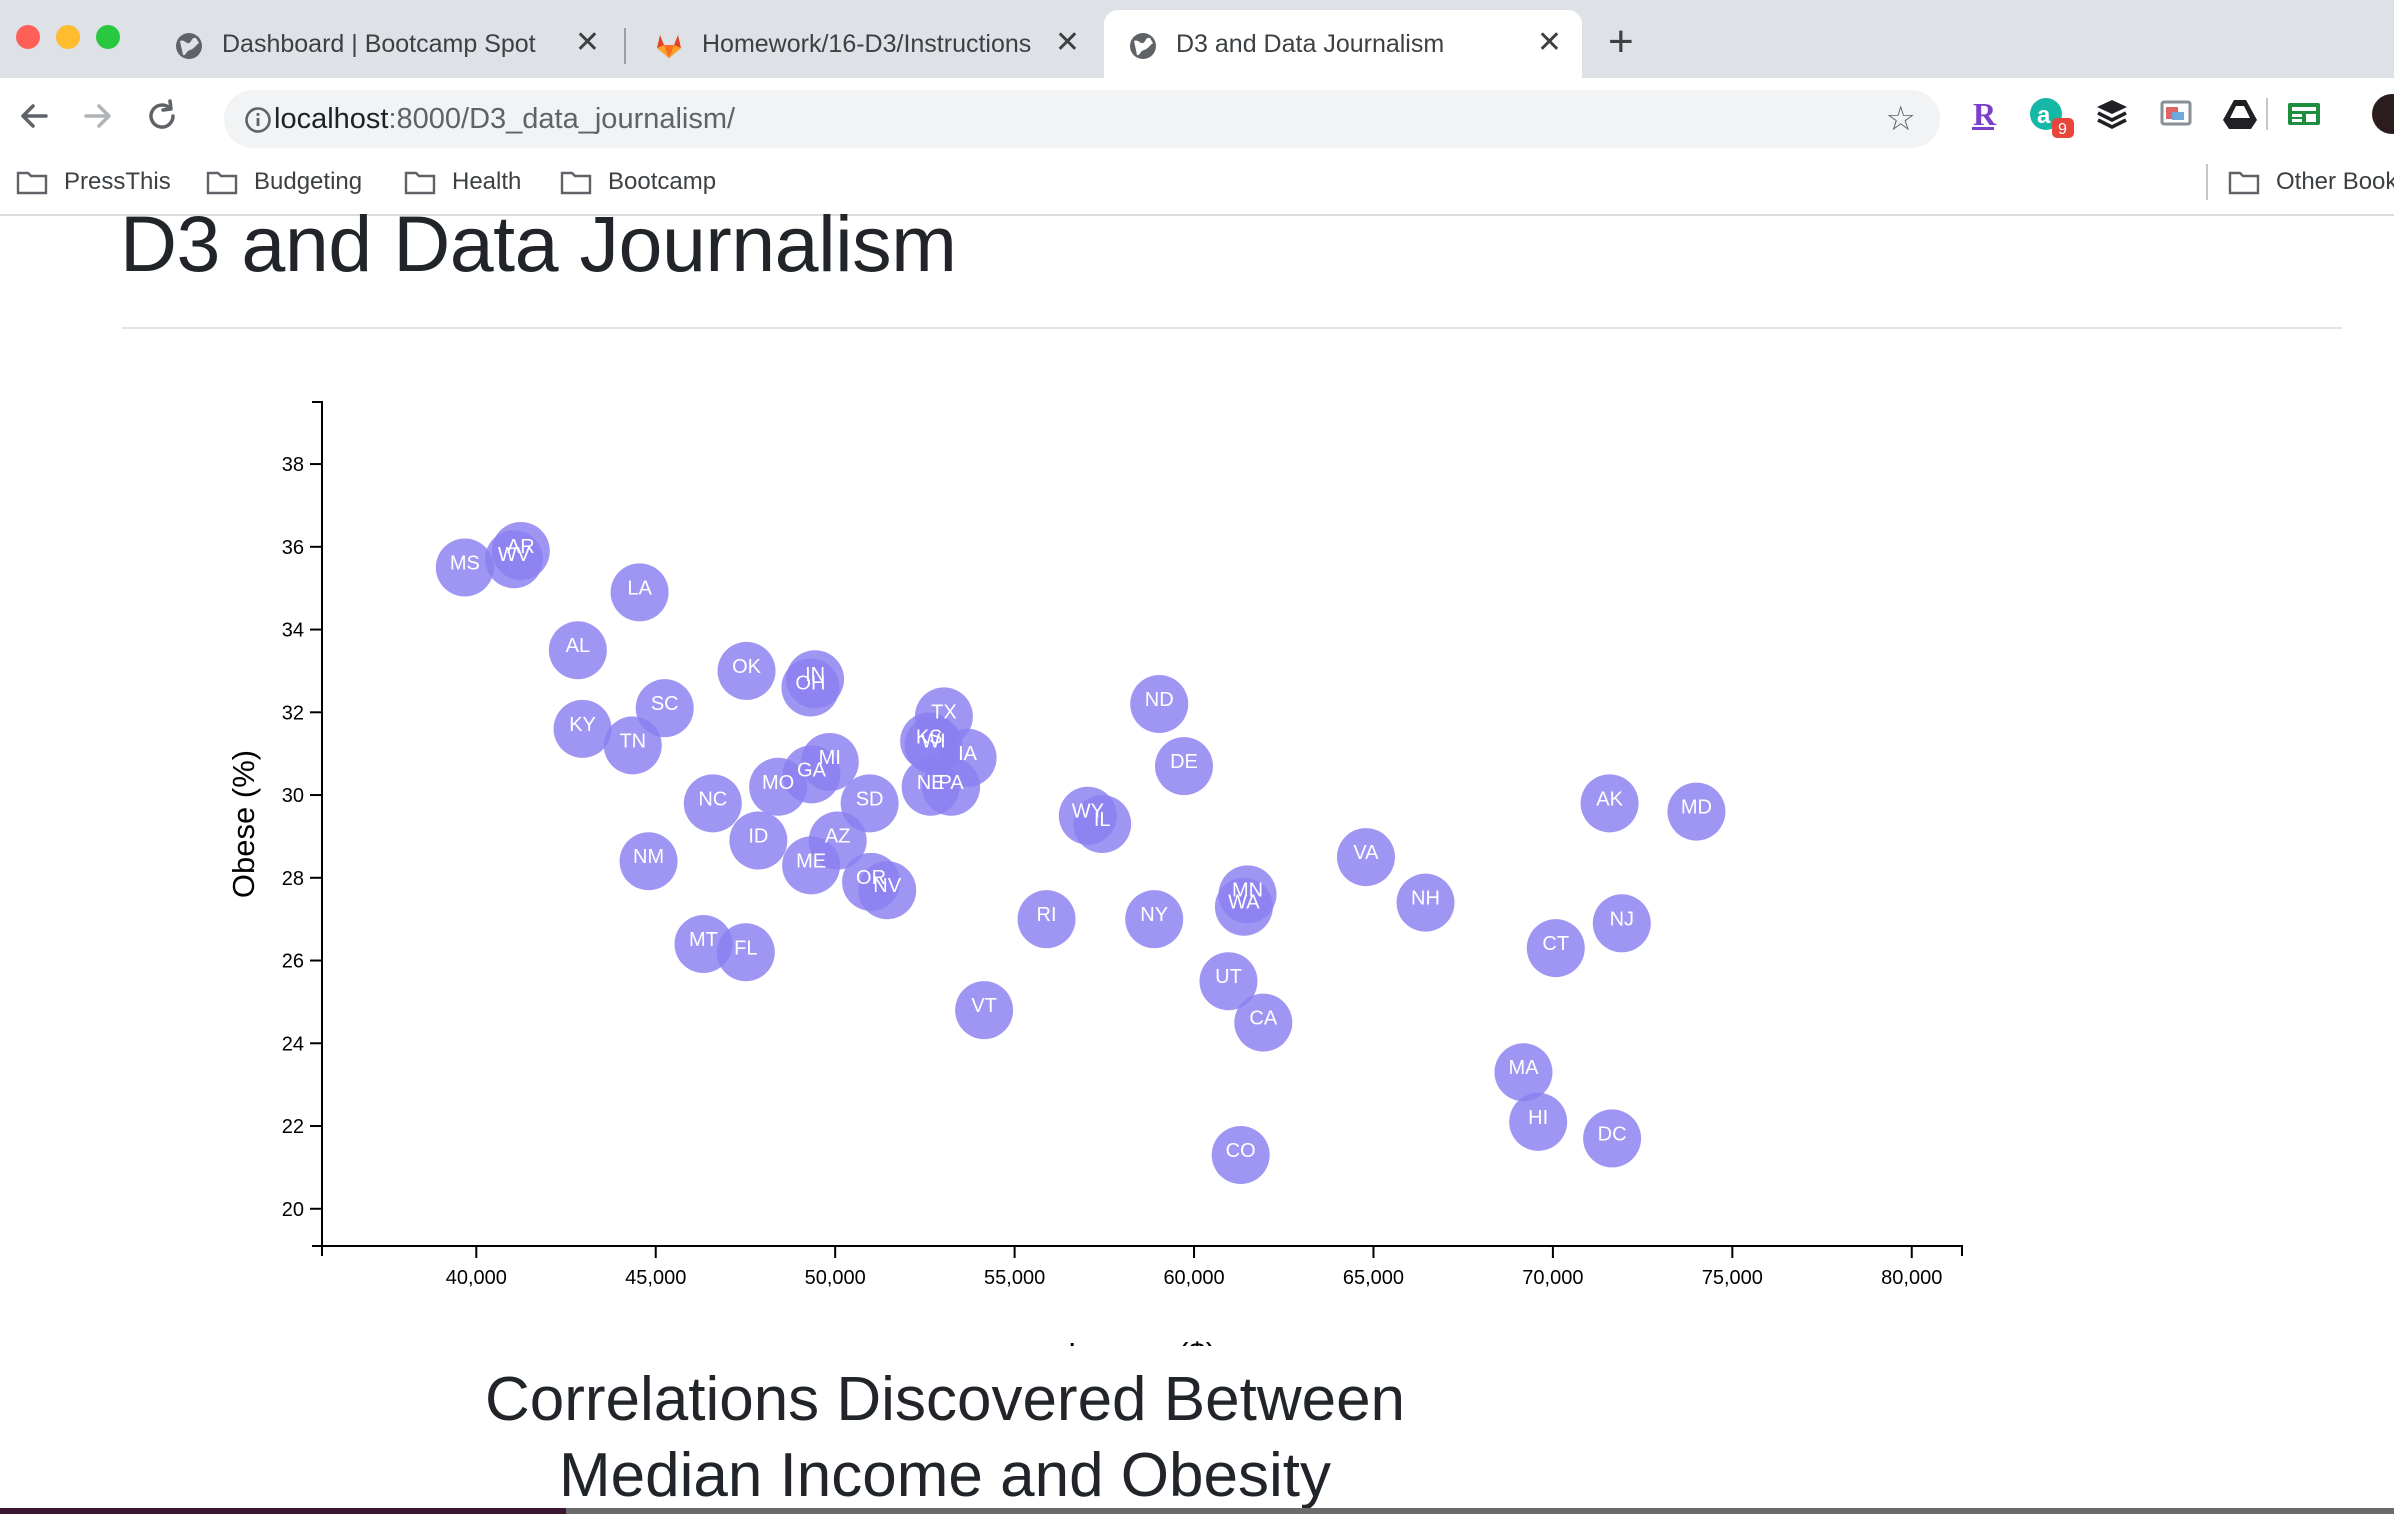 The height and width of the screenshot is (1514, 2394). What do you see at coordinates (2383, 114) in the screenshot?
I see `avatar` at bounding box center [2383, 114].